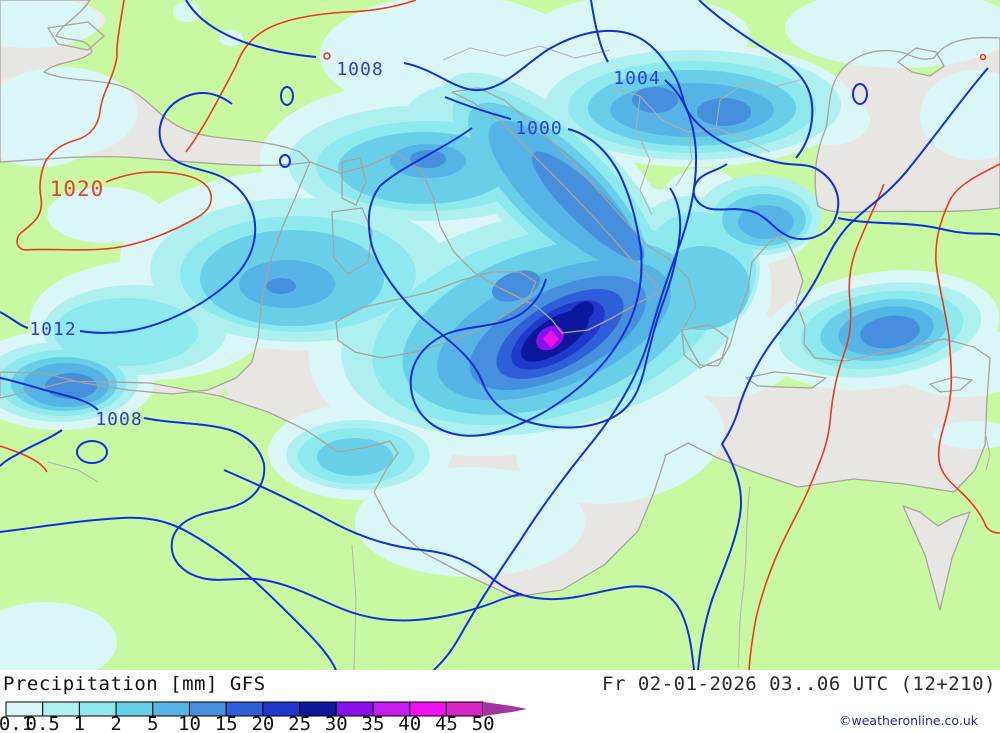 The height and width of the screenshot is (733, 1000). Describe the element at coordinates (908, 720) in the screenshot. I see `copyright-link: ©weatheronline.co.uk` at that location.